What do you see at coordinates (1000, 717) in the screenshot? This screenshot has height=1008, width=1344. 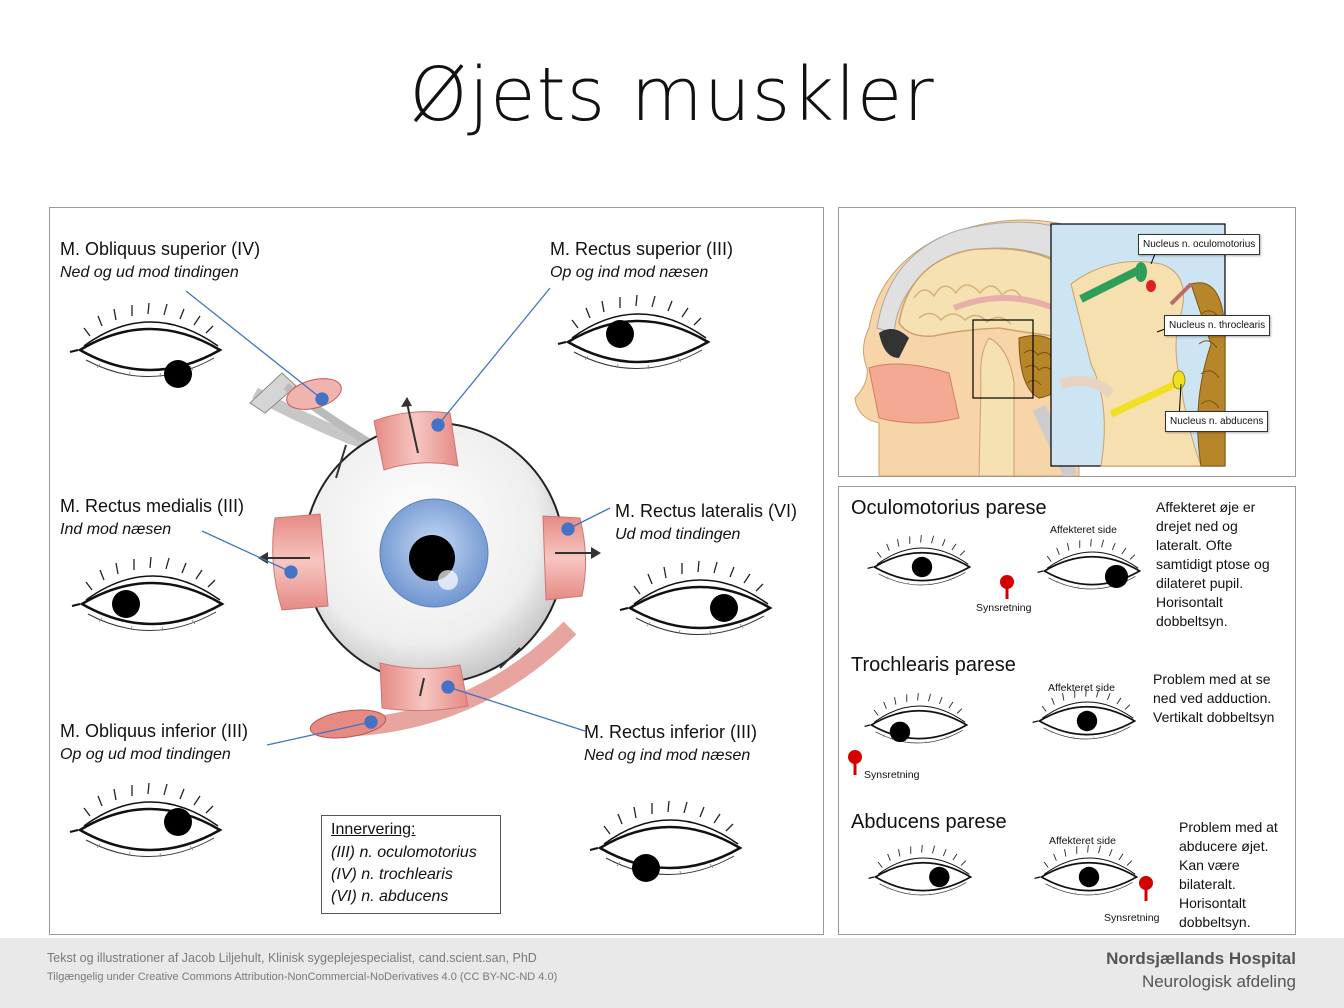 I see `pareses-illustration` at bounding box center [1000, 717].